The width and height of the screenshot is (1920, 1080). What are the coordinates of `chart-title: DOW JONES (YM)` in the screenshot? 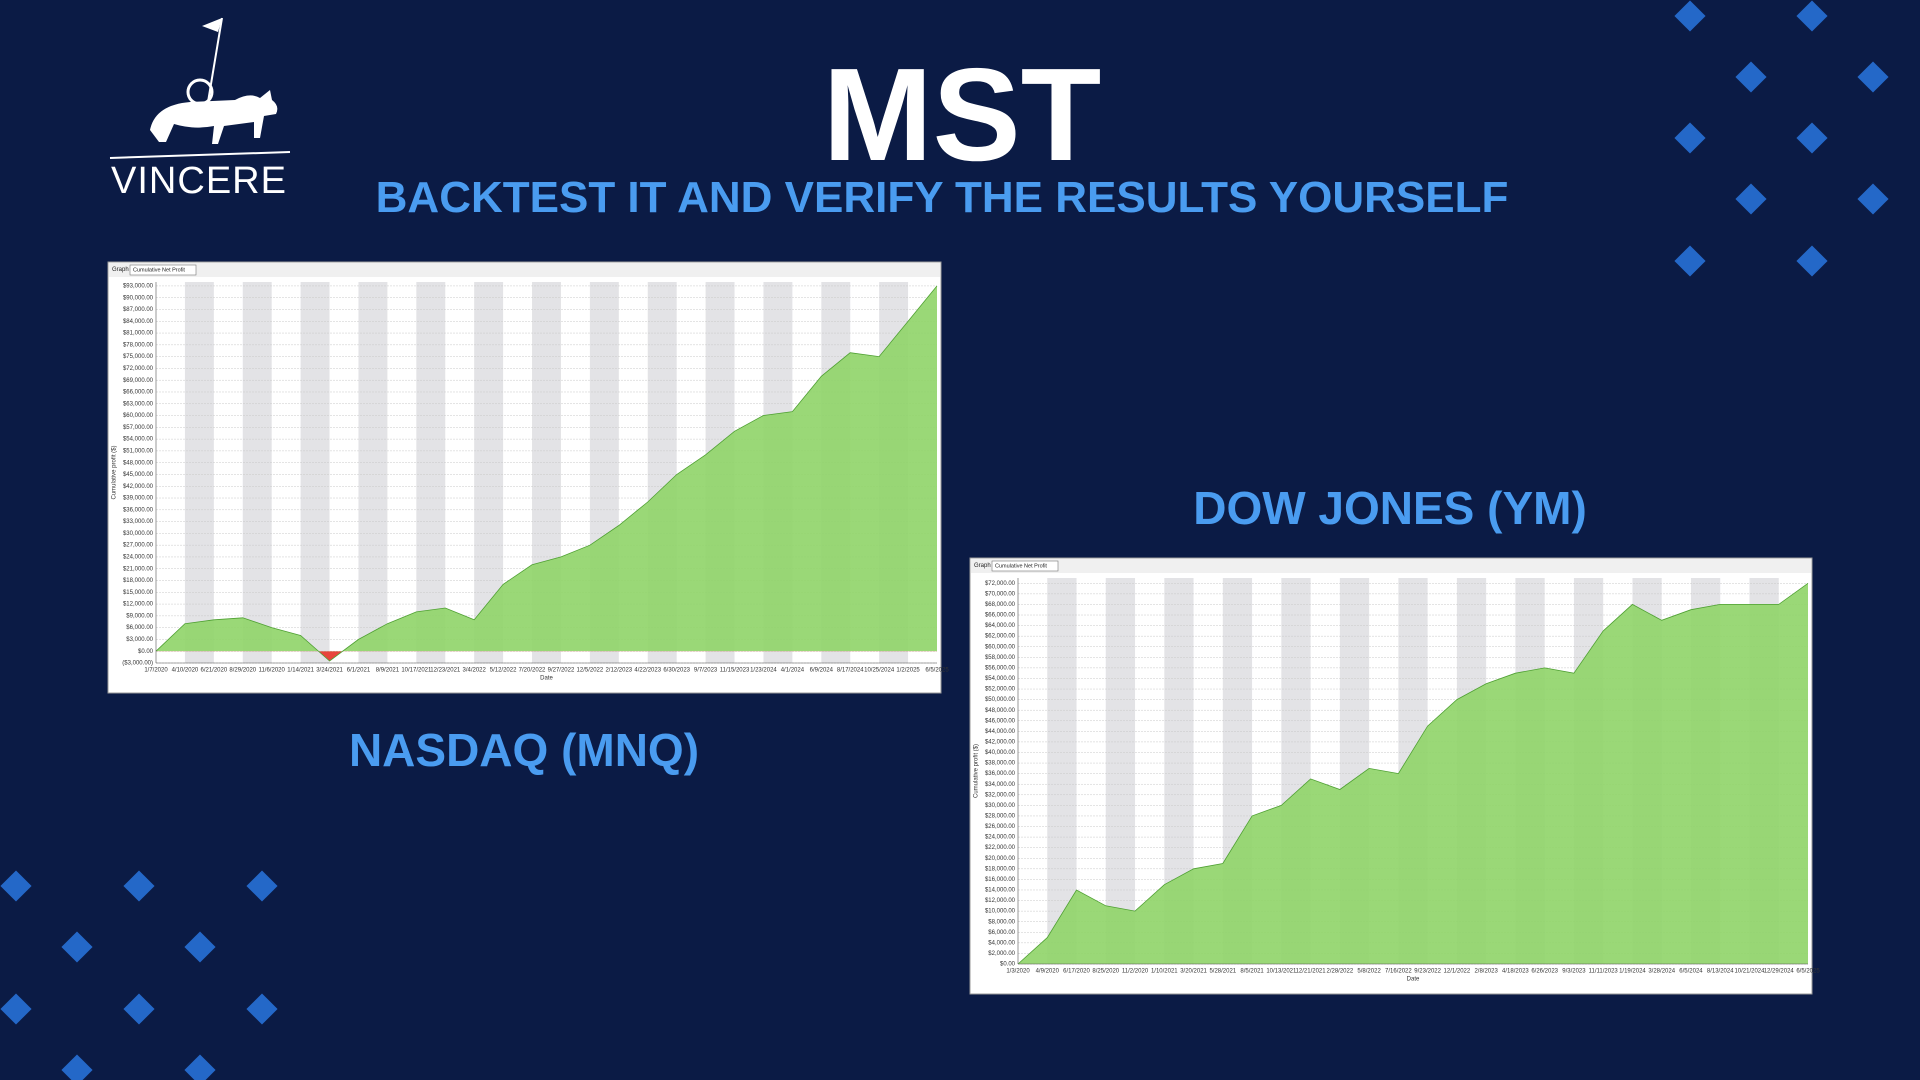 It's located at (1390, 508).